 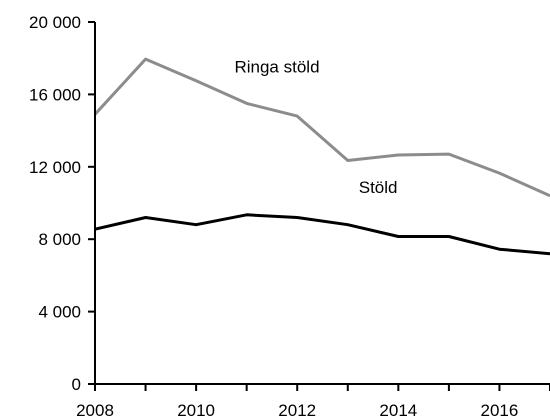 I want to click on y-axis-ticks: 0 4 000 8 000 12 000 16 000 20 000, so click(x=62, y=203).